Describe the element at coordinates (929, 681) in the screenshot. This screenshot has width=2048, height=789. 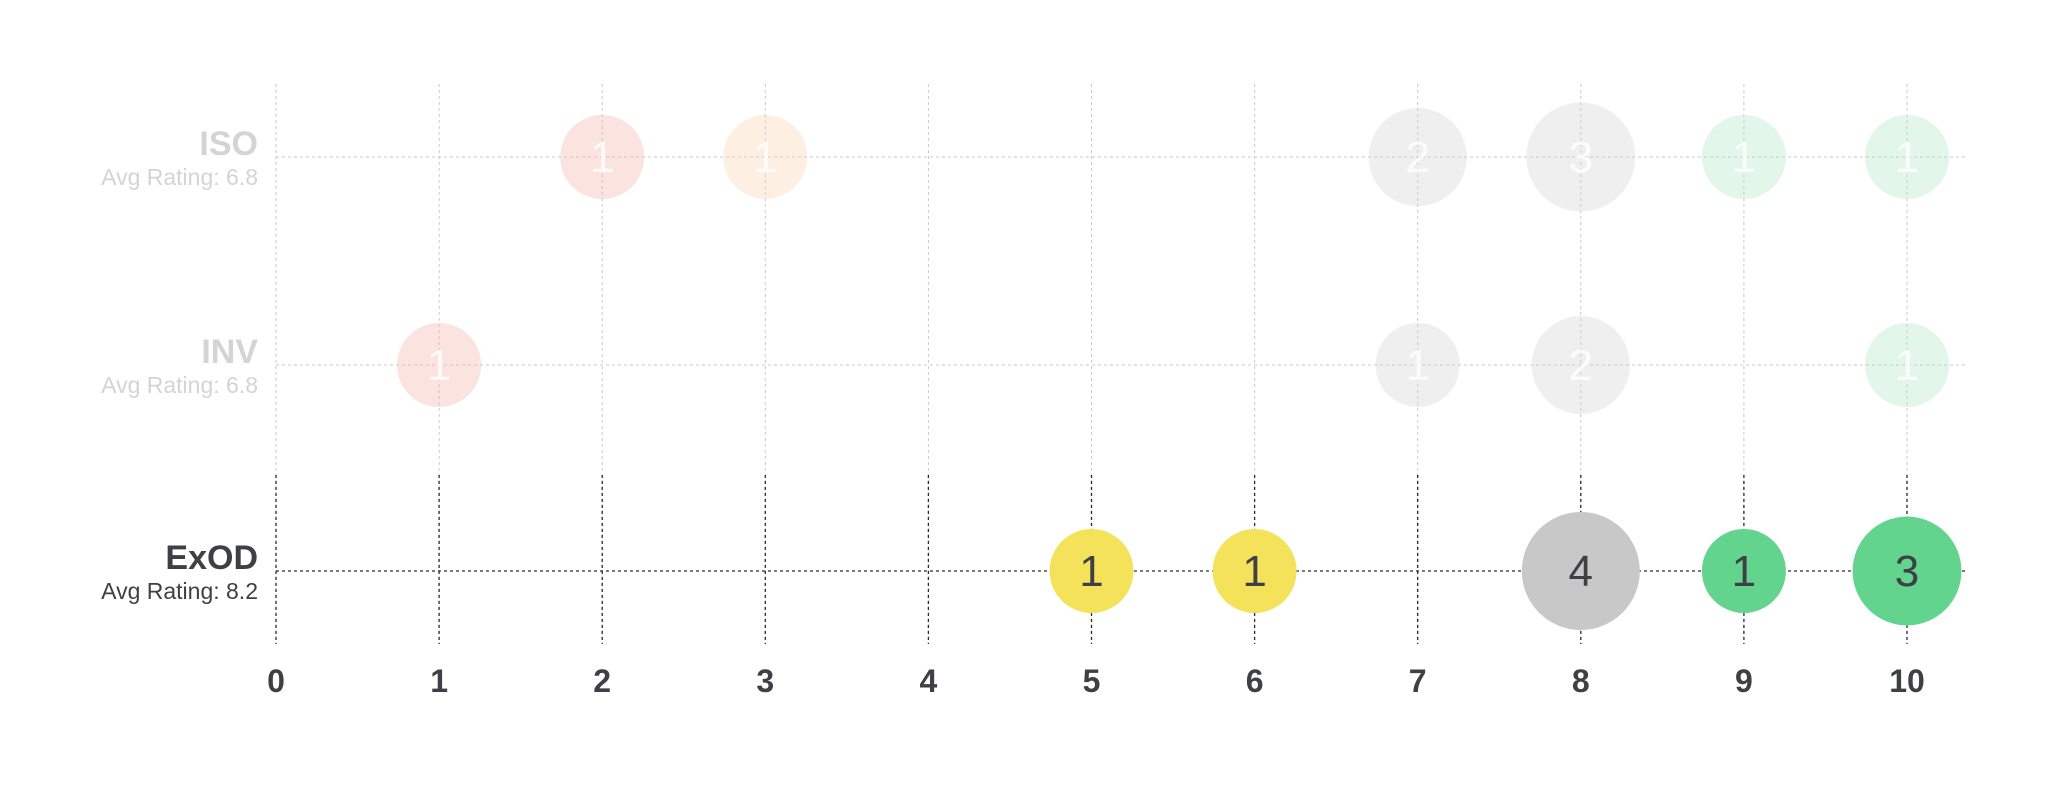
I see `x-tick-label: 4` at that location.